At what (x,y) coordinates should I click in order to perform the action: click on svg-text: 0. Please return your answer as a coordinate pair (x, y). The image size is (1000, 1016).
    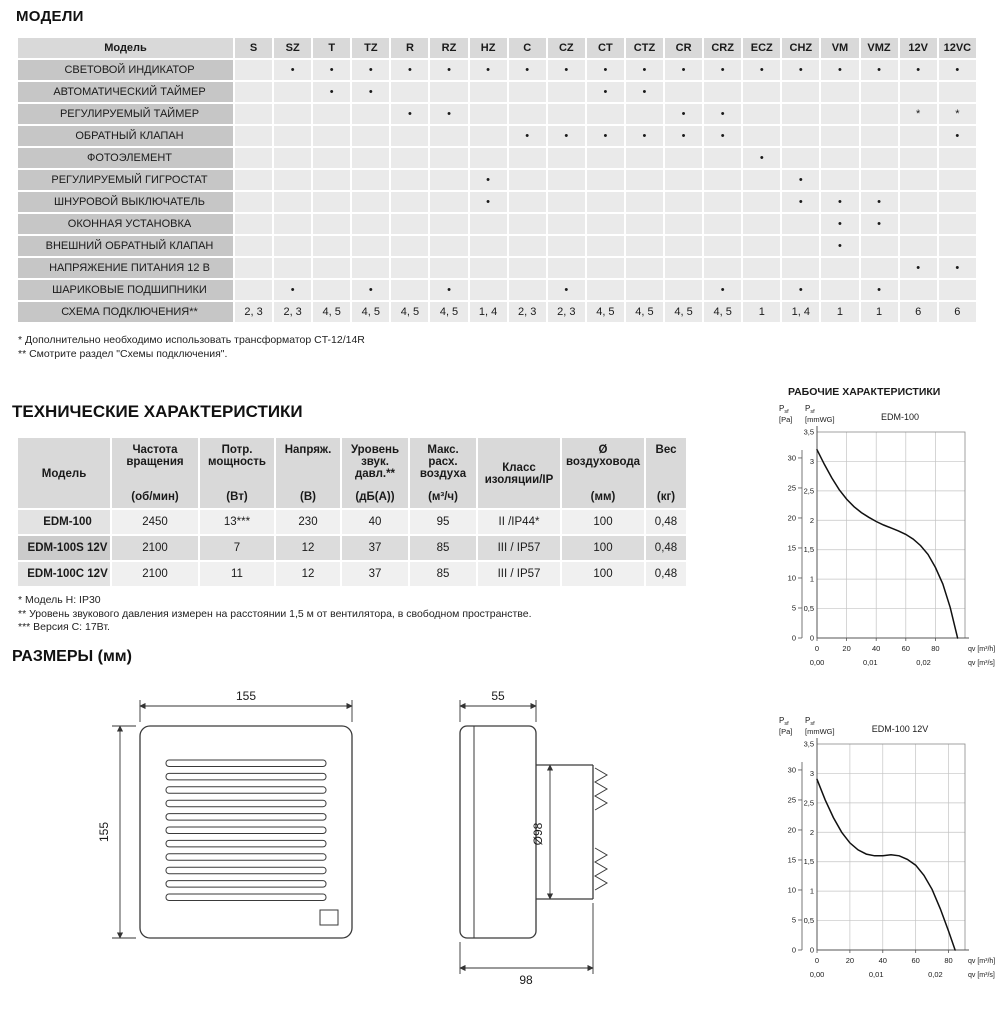
    Looking at the image, I should click on (817, 648).